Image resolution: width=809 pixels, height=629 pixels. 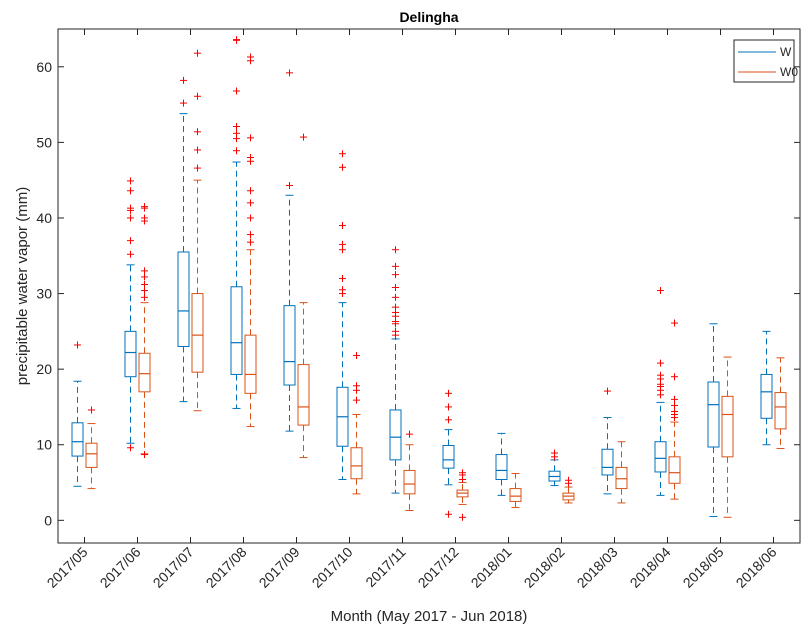 I want to click on legend: W W0, so click(x=765, y=61).